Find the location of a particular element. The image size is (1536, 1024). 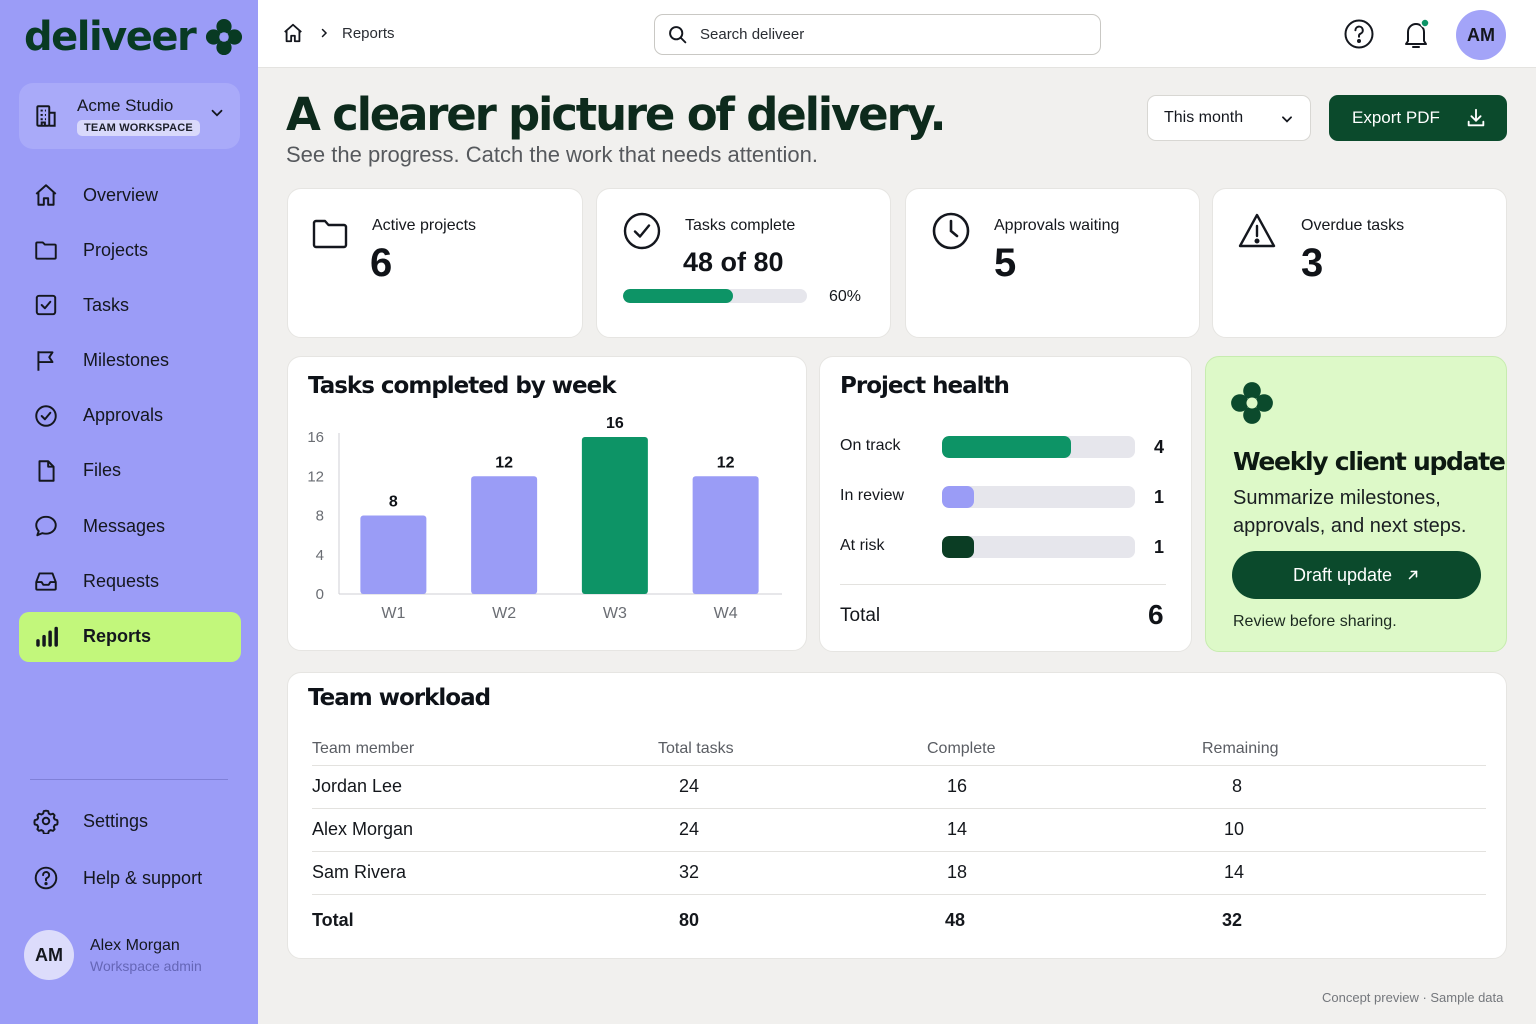

kpi-label: Active projects is located at coordinates (424, 226).